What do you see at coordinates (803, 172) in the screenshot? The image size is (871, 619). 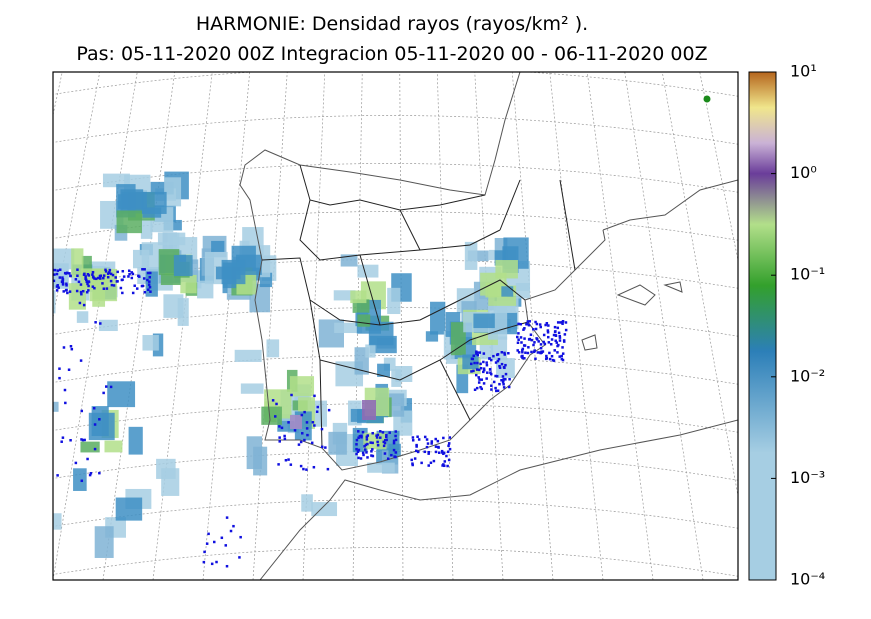 I see `colorbar-tick-label: 10⁰` at bounding box center [803, 172].